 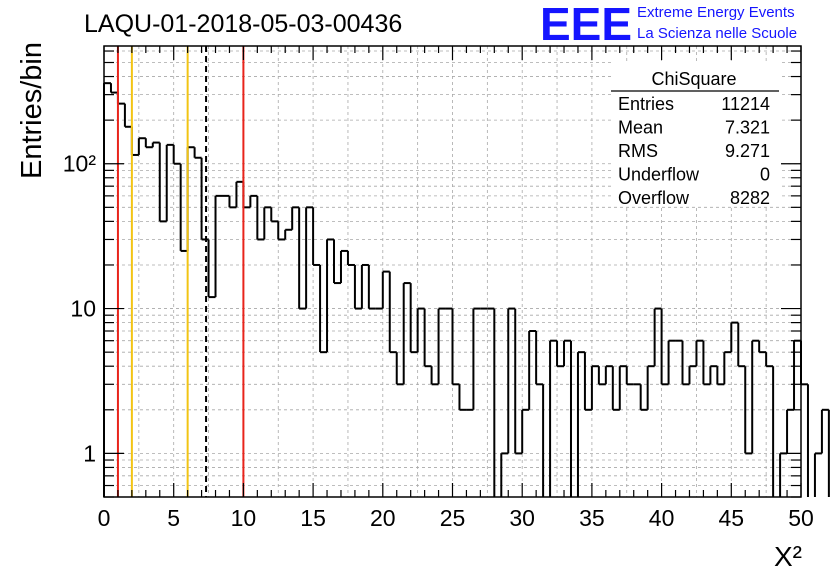 I want to click on y-tick-label: 1, so click(x=89, y=453).